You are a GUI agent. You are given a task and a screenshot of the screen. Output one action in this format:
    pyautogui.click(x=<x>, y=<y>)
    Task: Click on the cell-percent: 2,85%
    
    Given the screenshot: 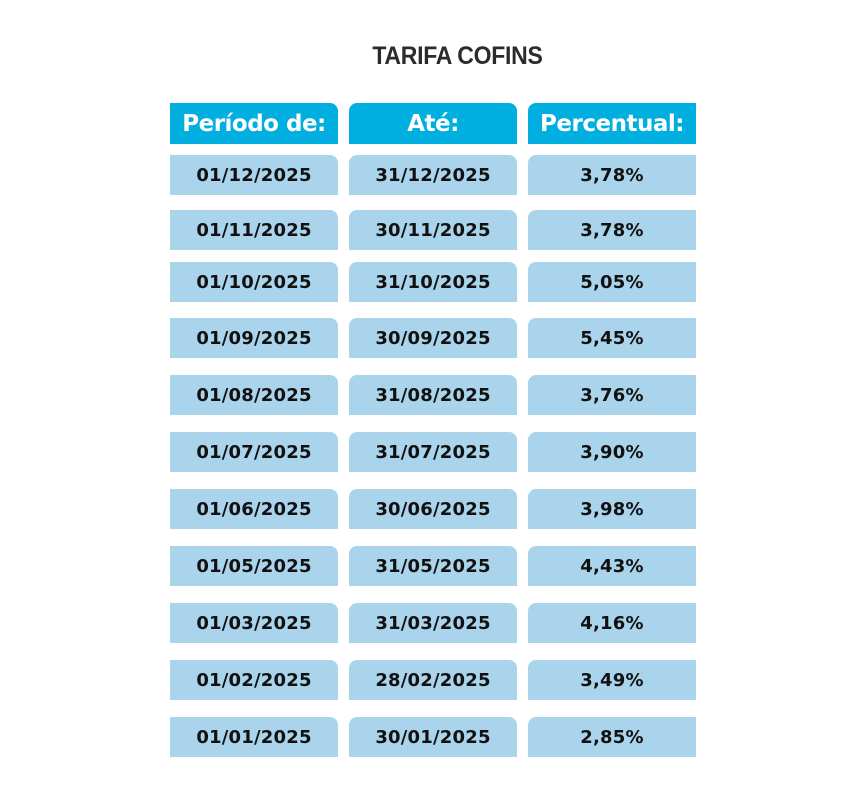 What is the action you would take?
    pyautogui.click(x=612, y=737)
    